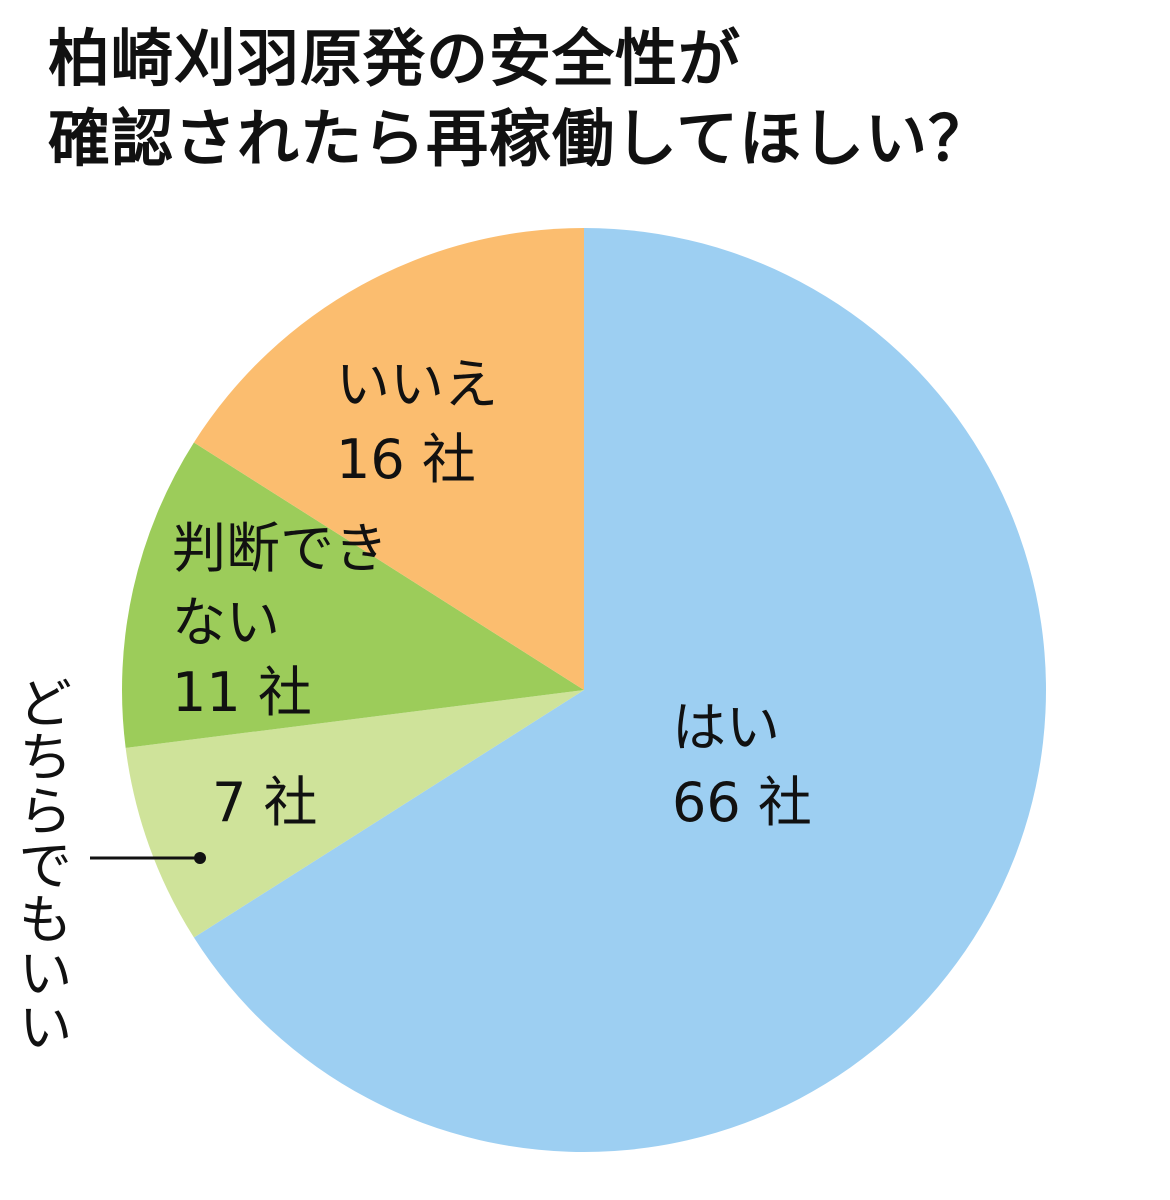 The height and width of the screenshot is (1200, 1170). Describe the element at coordinates (417, 384) in the screenshot. I see `category-label: いいえ` at that location.